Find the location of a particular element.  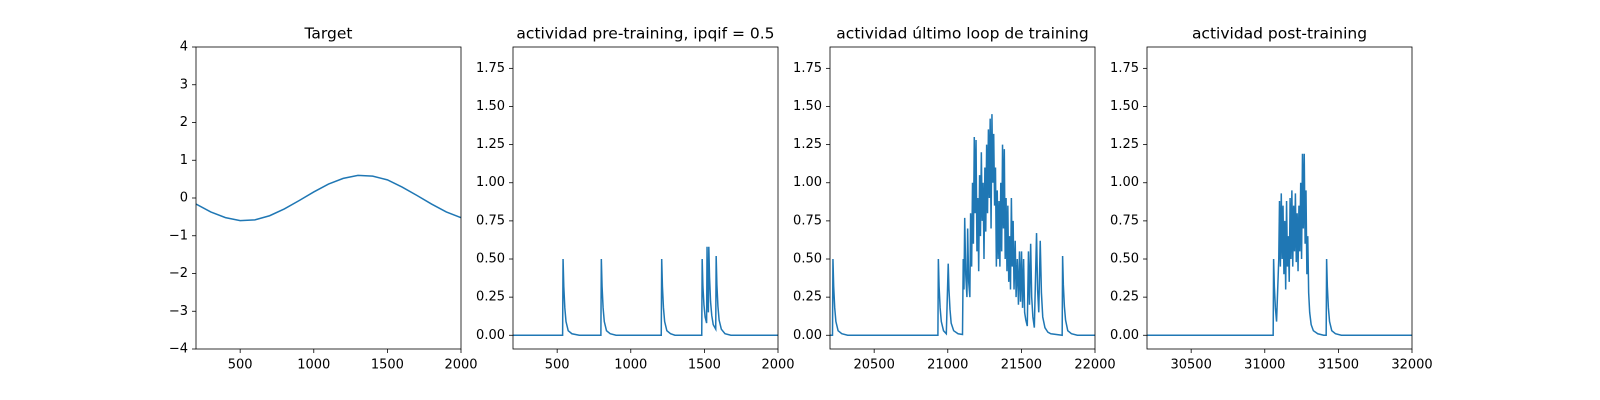

subplot-title: actividad último loop de training is located at coordinates (962, 34).